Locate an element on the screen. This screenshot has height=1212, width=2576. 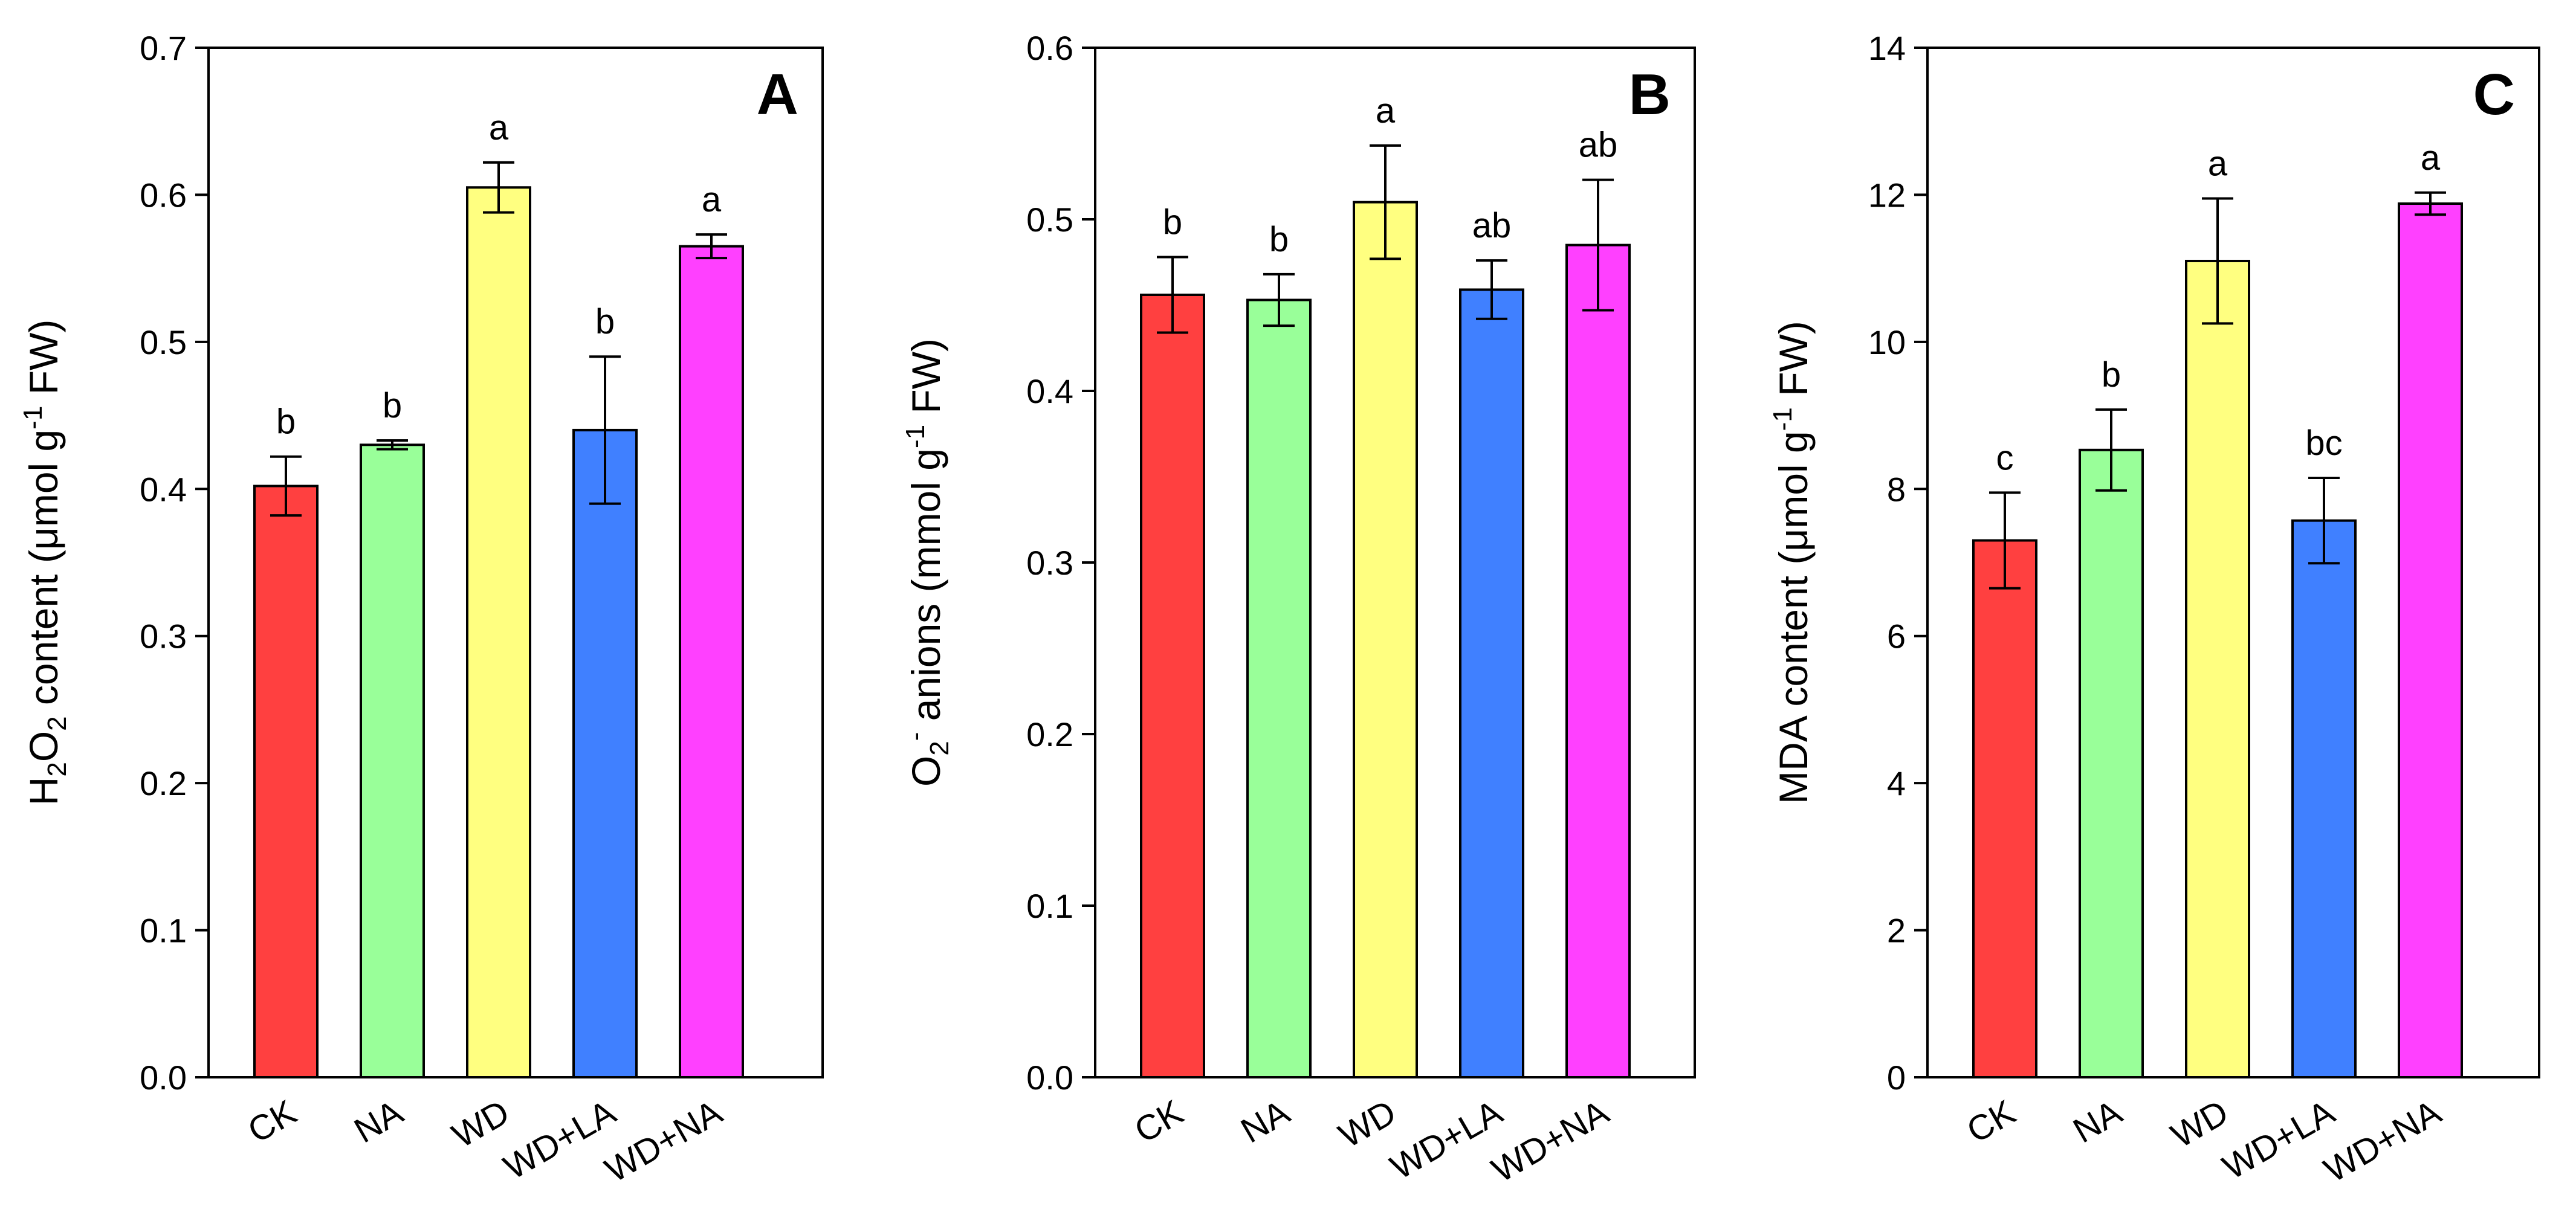
ylabel-text: content (μmol g is located at coordinates (43, 573).